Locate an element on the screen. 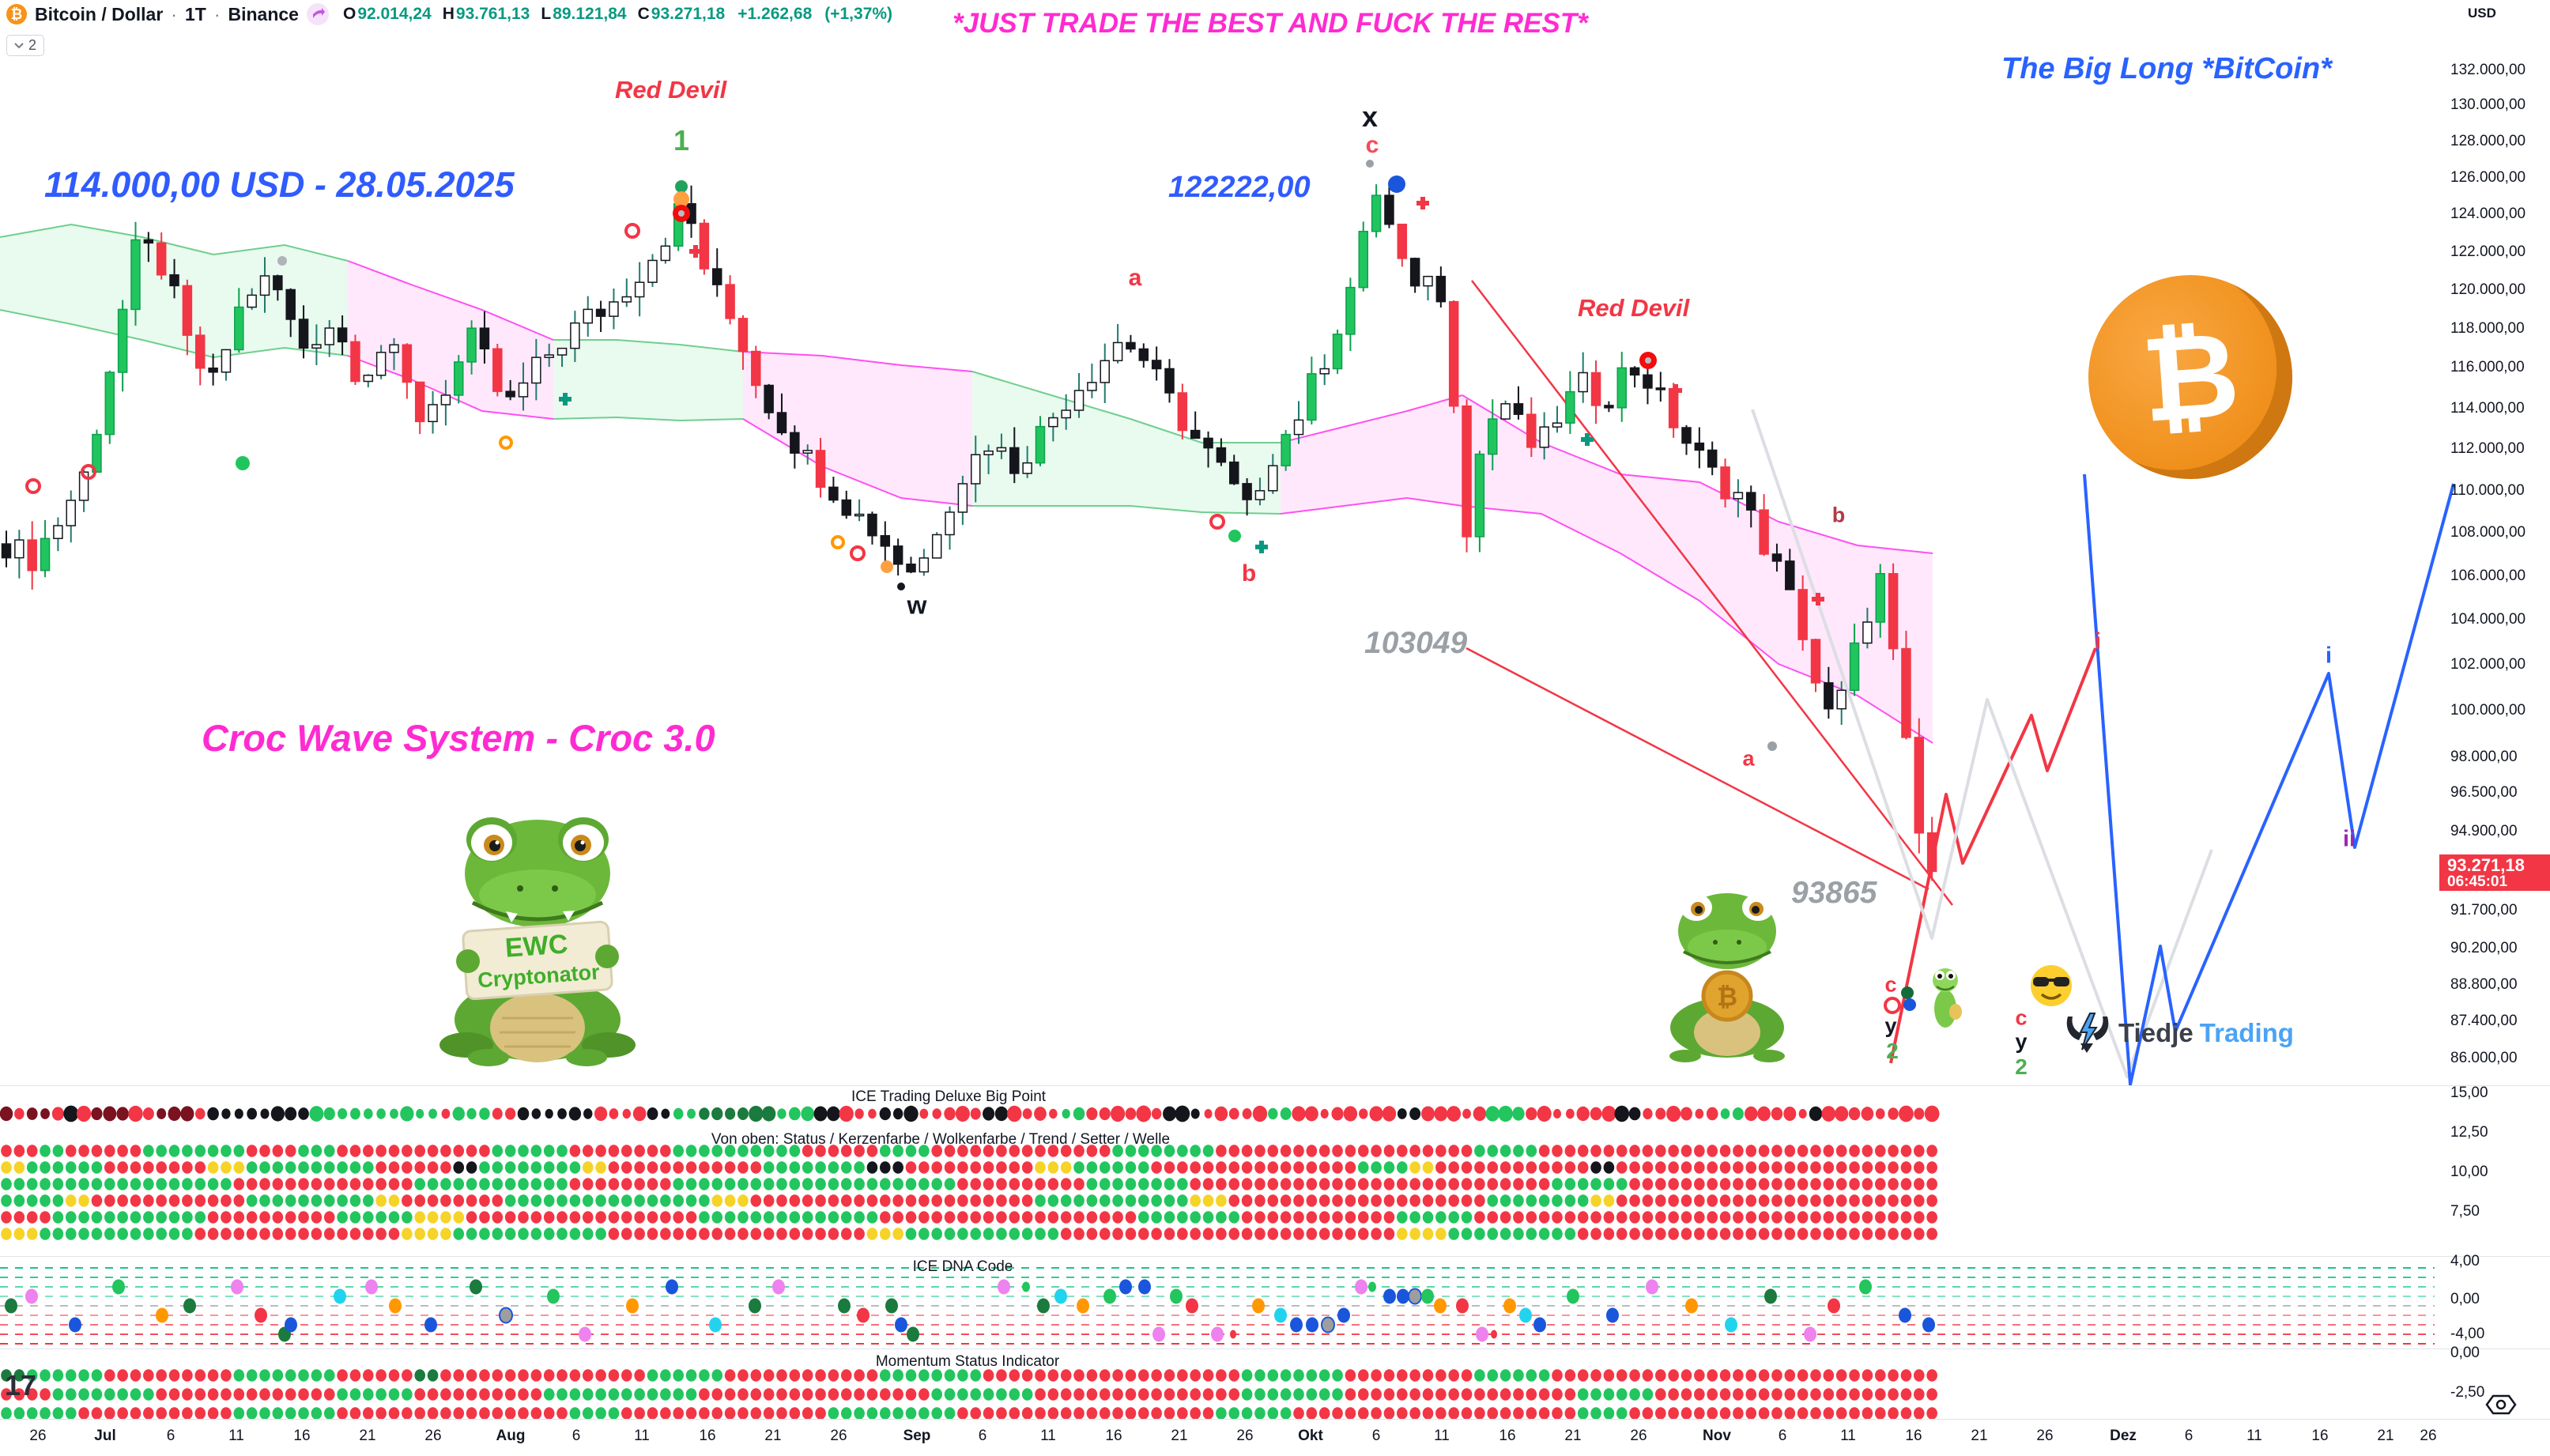 This screenshot has height=1456, width=2550. price-date-text-drawing: 114.000,00 USD - 28.05.2025 is located at coordinates (280, 184).